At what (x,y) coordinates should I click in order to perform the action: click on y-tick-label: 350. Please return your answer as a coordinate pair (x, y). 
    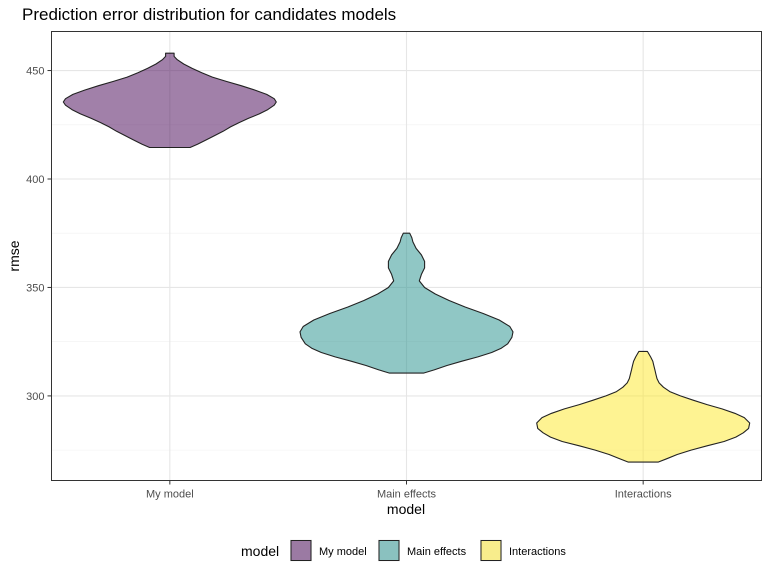
    Looking at the image, I should click on (35, 288).